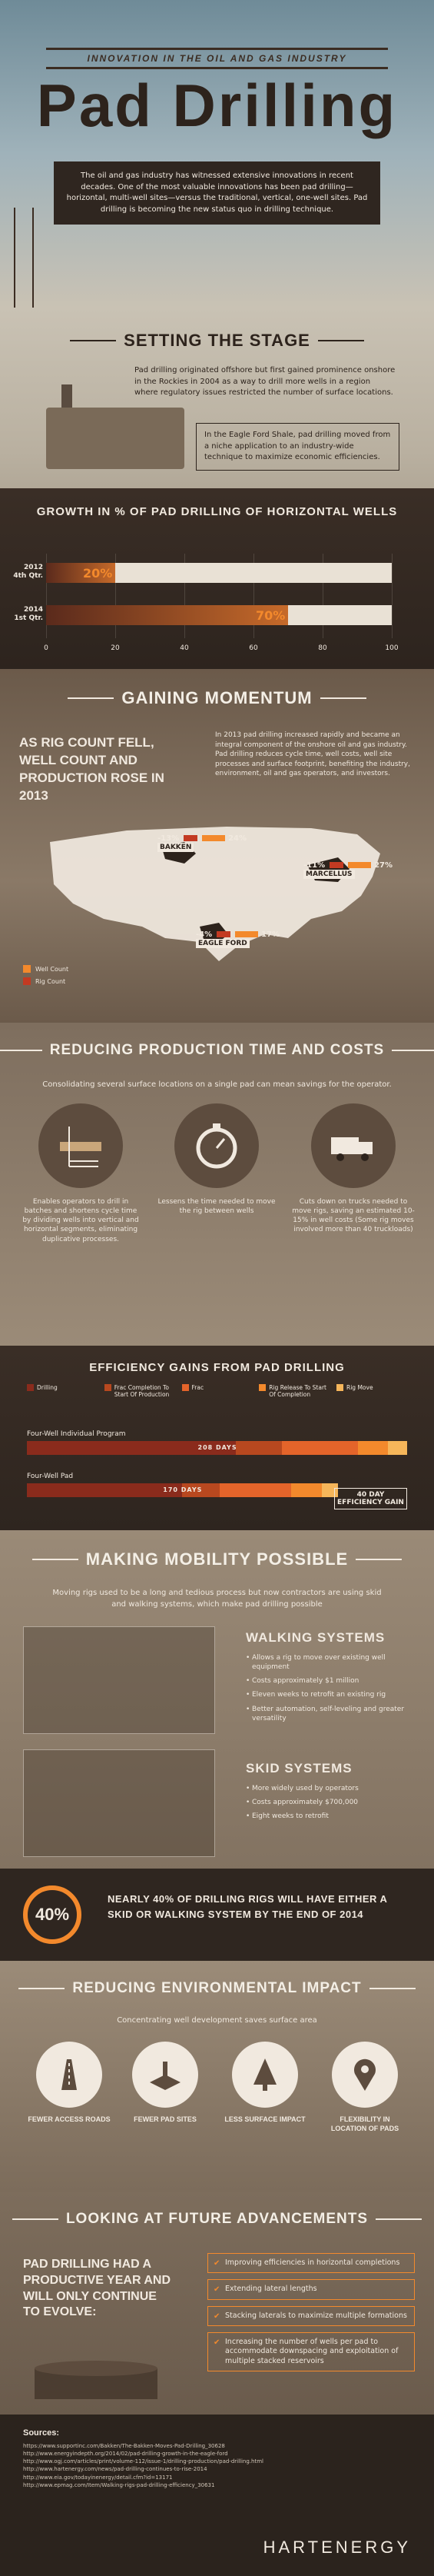 The width and height of the screenshot is (434, 2576). I want to click on growth-bar, so click(167, 615).